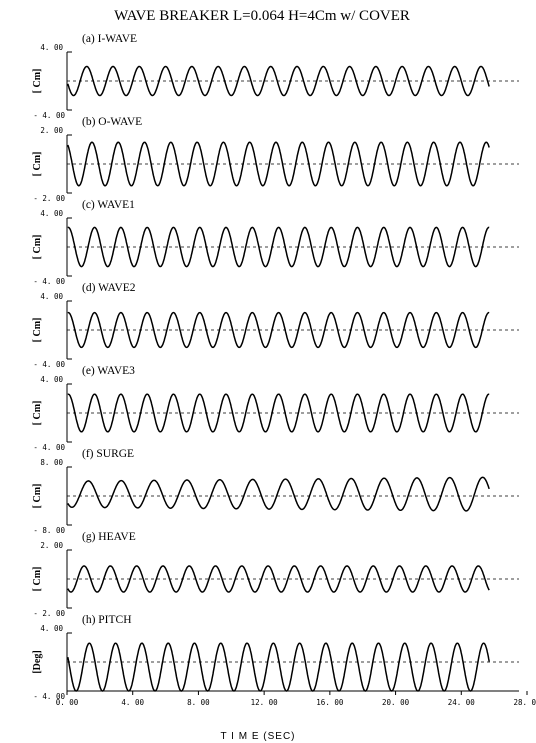  What do you see at coordinates (278, 330) in the screenshot?
I see `waveform-wave2` at bounding box center [278, 330].